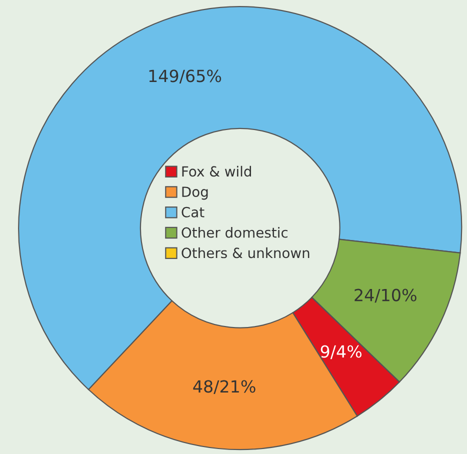  I want to click on legend-label: Other domestic, so click(235, 232).